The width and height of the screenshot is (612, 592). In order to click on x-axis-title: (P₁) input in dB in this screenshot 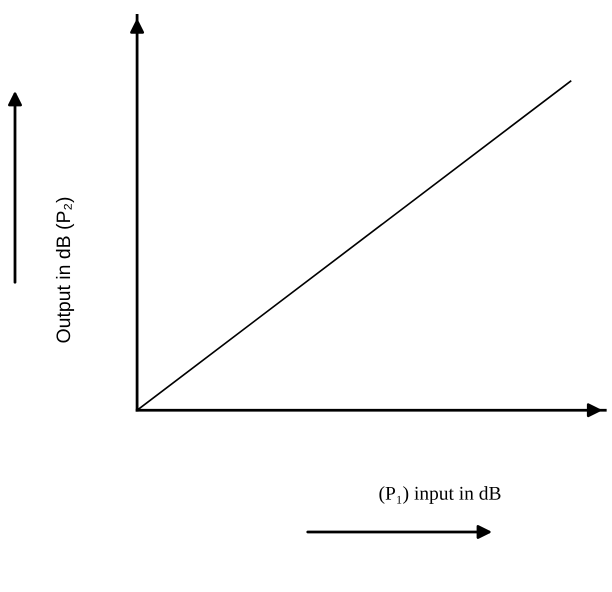, I will do `click(440, 495)`.